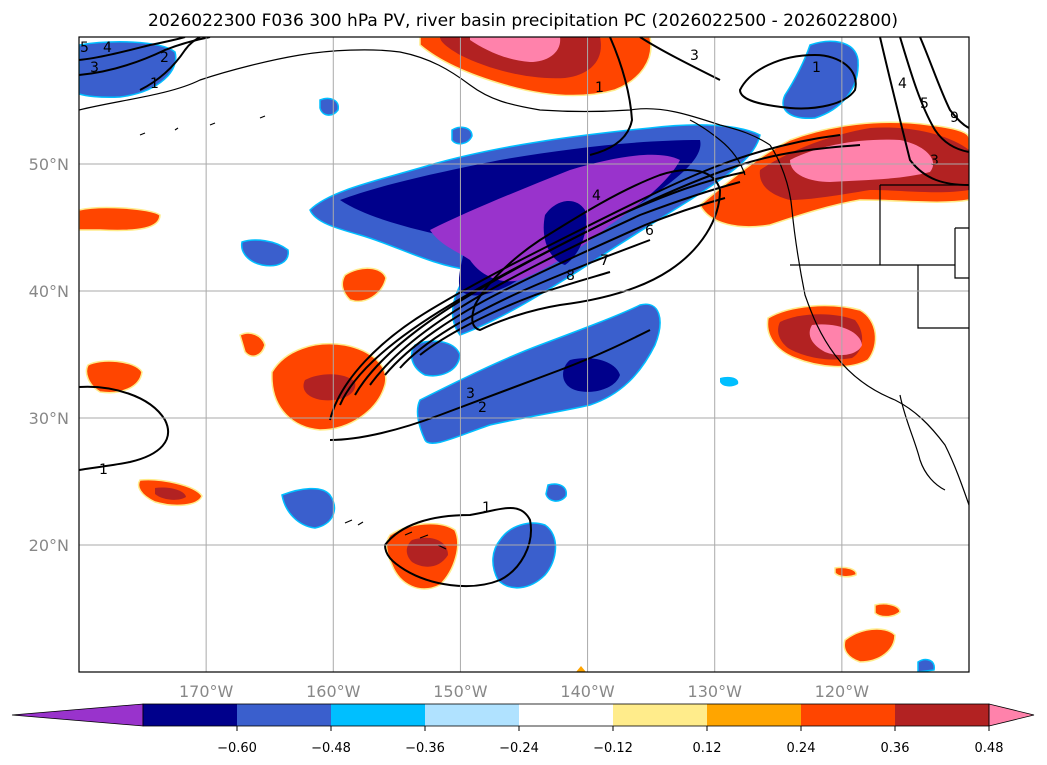 This screenshot has height=765, width=1047. What do you see at coordinates (1011, 715) in the screenshot?
I see `colorbar-extend-high` at bounding box center [1011, 715].